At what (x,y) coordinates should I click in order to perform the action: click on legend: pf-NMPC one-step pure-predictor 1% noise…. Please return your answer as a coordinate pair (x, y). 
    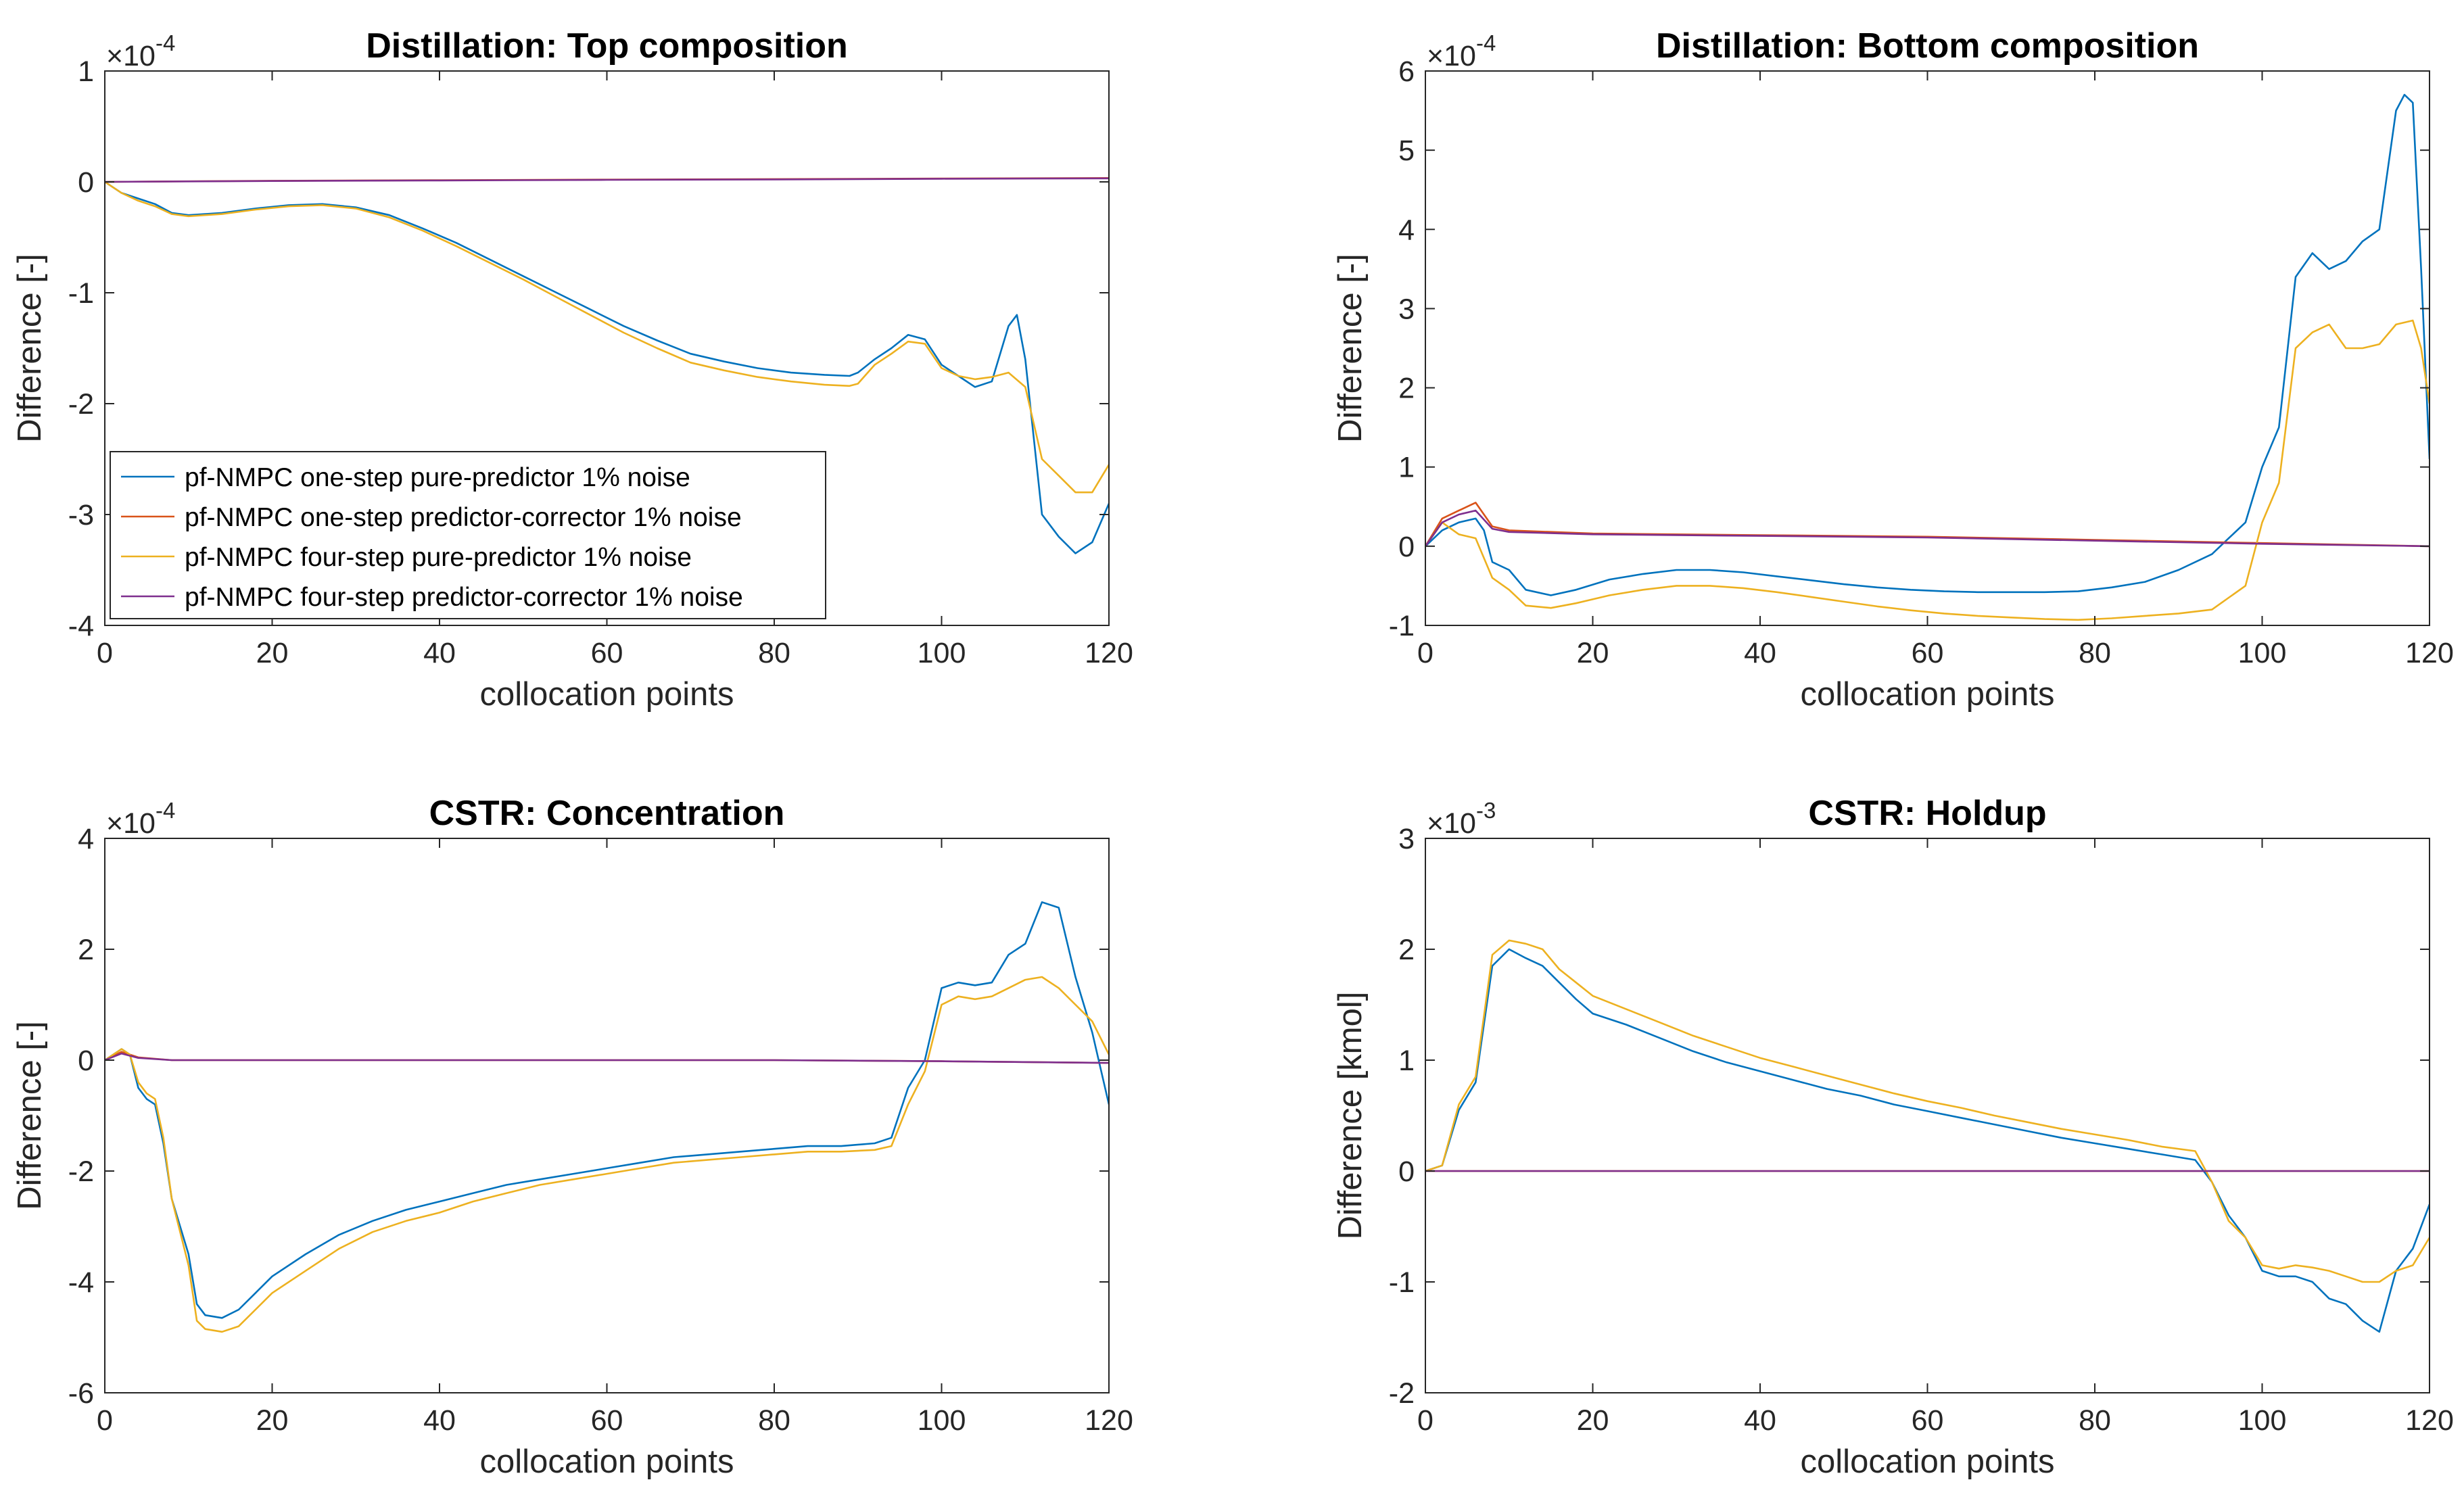
    Looking at the image, I should click on (468, 535).